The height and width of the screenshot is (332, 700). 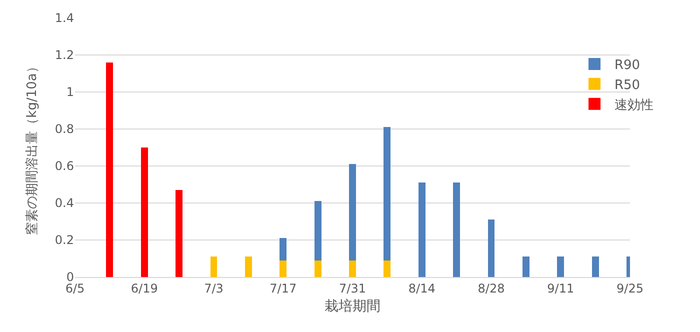 I want to click on y-tick-label: 0.8, so click(x=64, y=129).